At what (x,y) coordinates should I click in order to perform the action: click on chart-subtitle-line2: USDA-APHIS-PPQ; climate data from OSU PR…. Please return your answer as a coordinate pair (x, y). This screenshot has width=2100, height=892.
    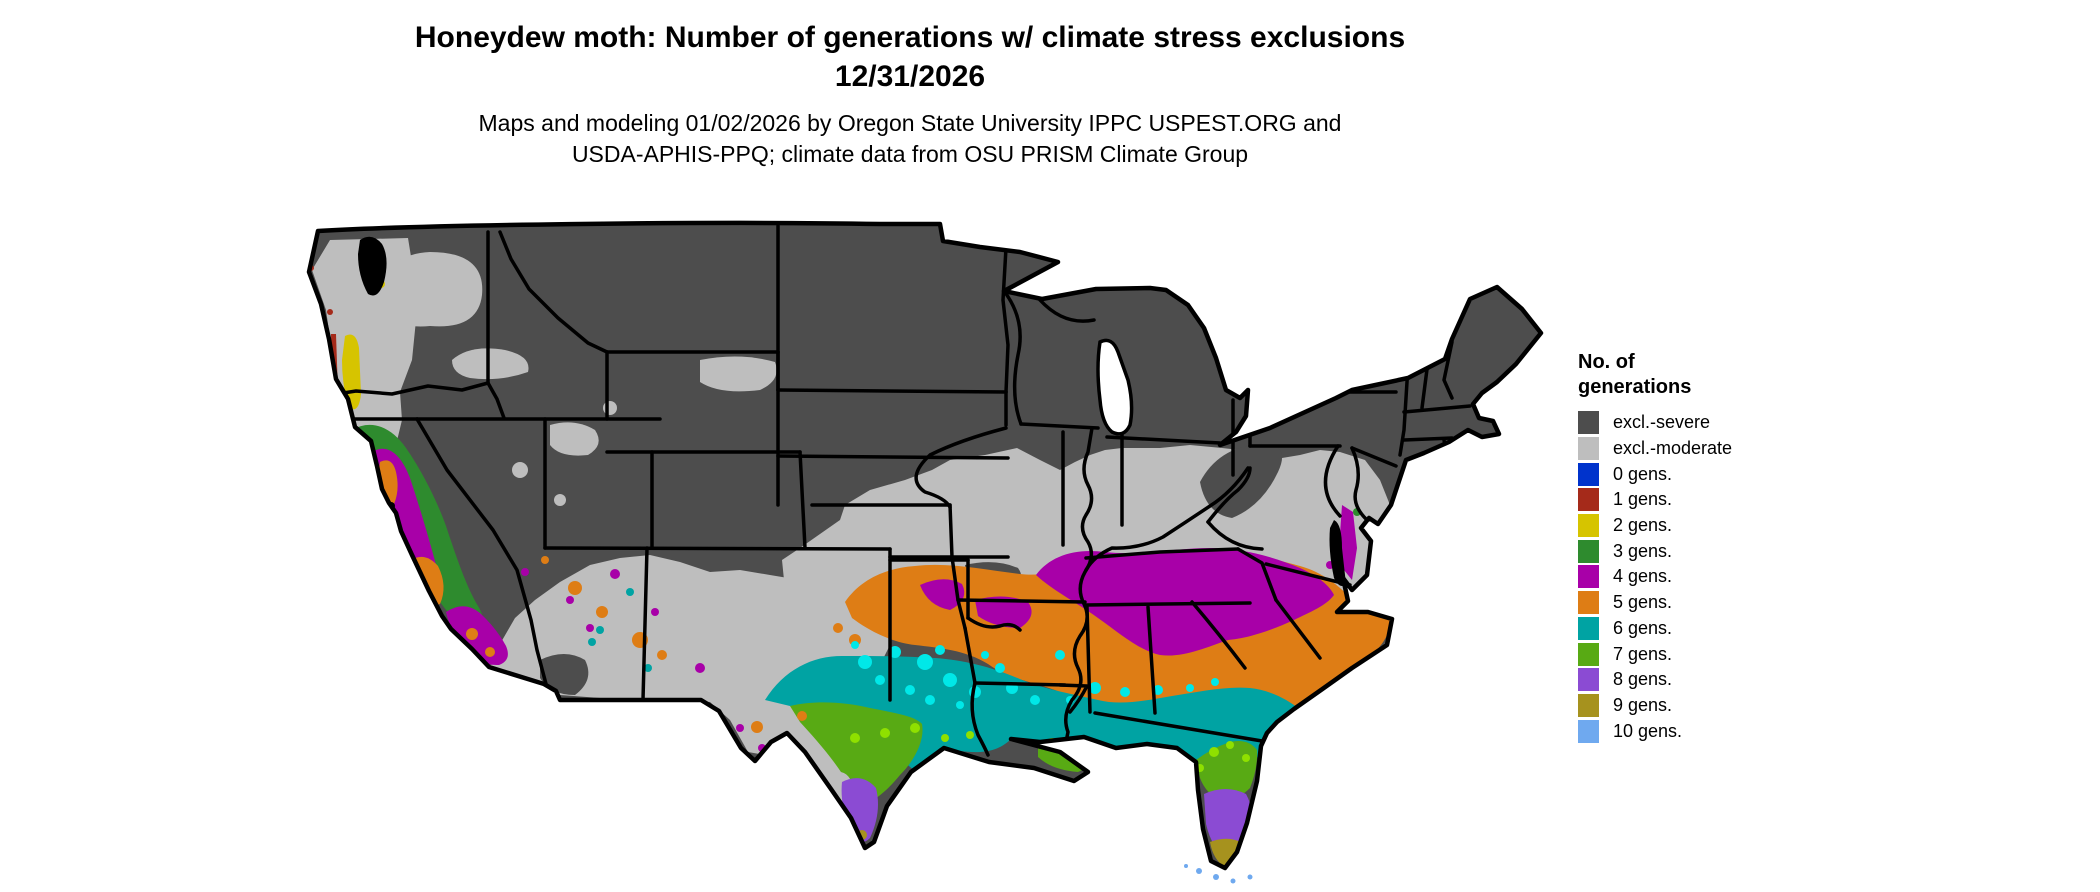
    Looking at the image, I should click on (910, 154).